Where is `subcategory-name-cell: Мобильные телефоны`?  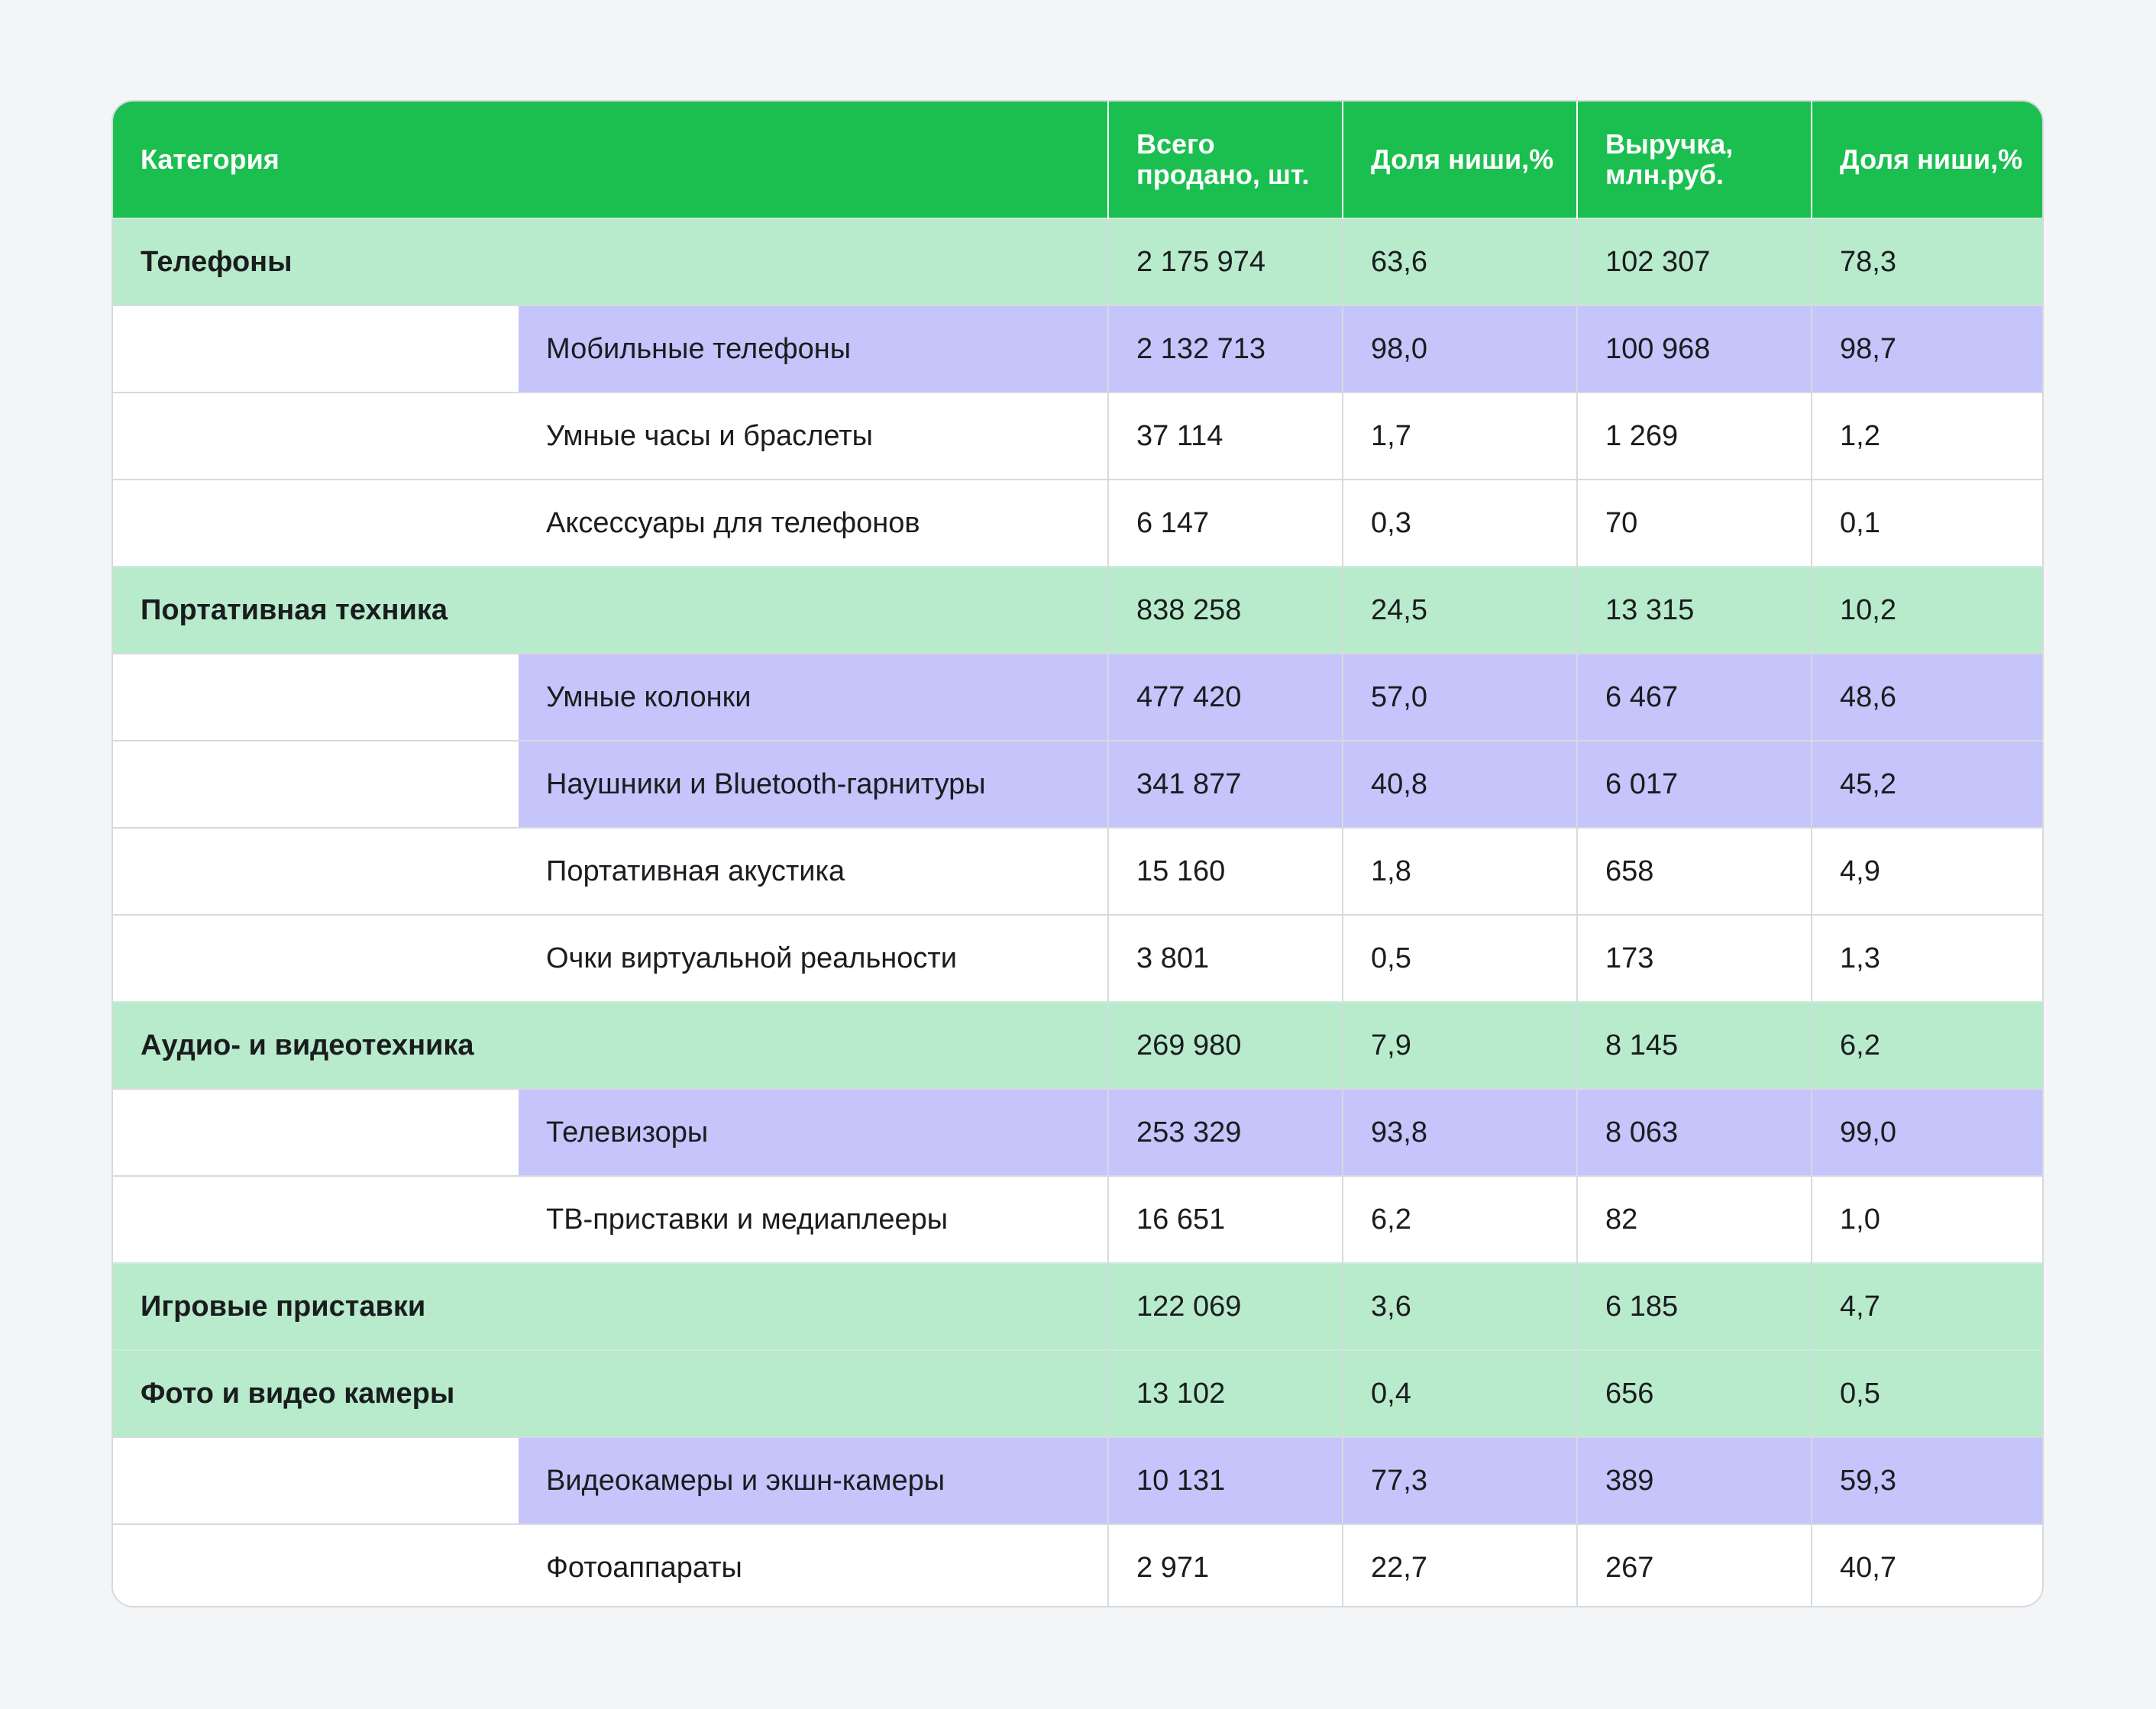
subcategory-name-cell: Мобильные телефоны is located at coordinates (814, 349).